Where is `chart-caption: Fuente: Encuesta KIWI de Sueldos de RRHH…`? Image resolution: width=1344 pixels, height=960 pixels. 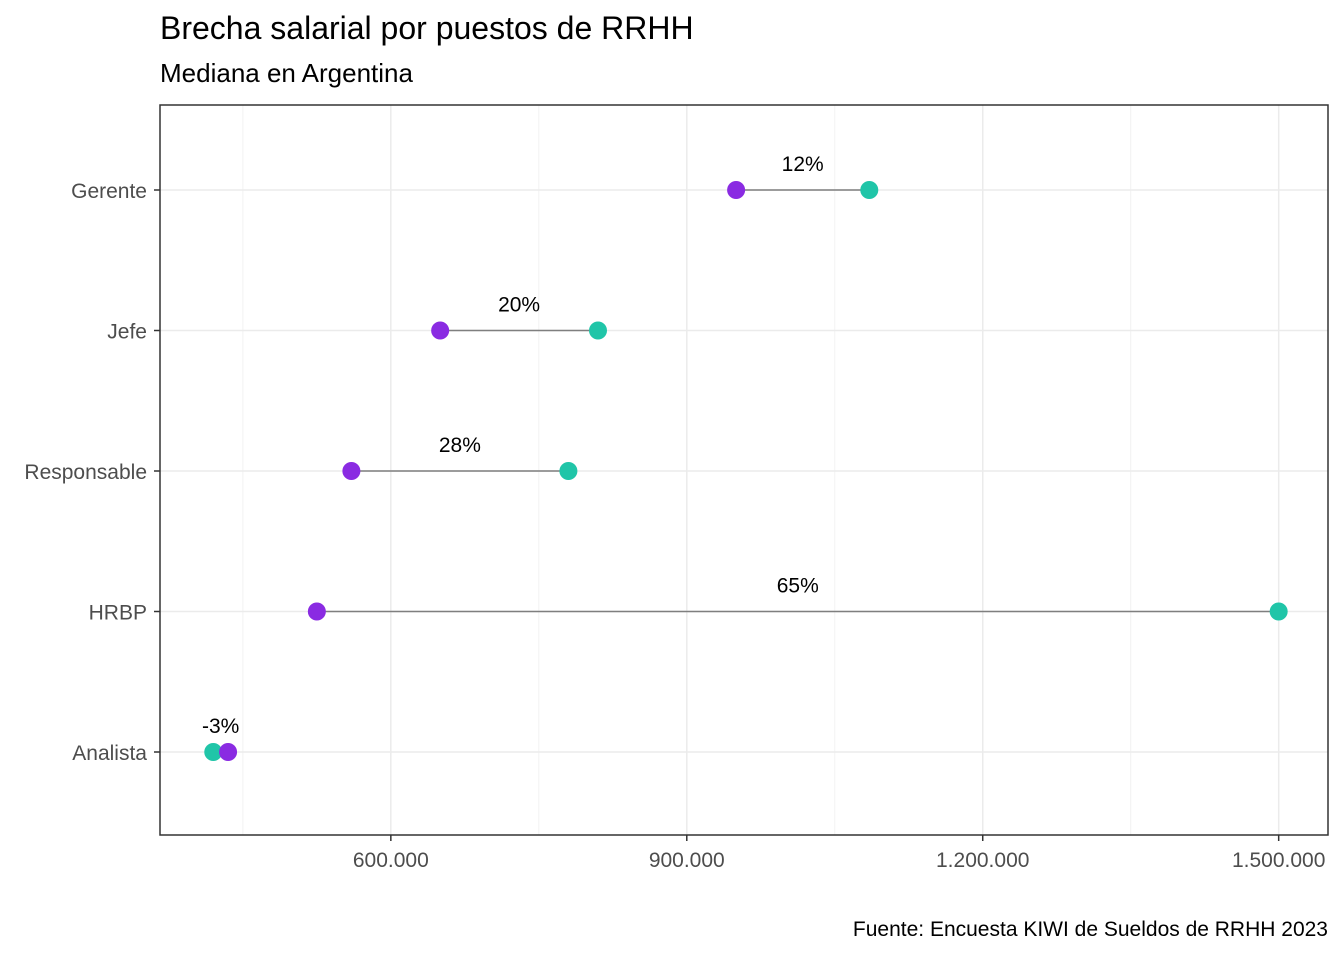 chart-caption: Fuente: Encuesta KIWI de Sueldos de RRHH… is located at coordinates (1090, 929).